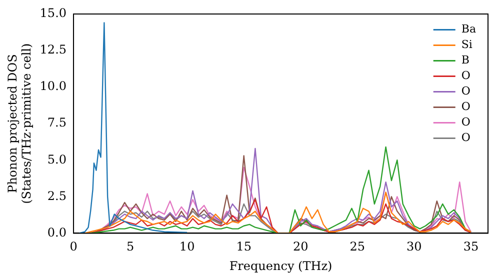  I want to click on legend-label: Si, so click(467, 45).